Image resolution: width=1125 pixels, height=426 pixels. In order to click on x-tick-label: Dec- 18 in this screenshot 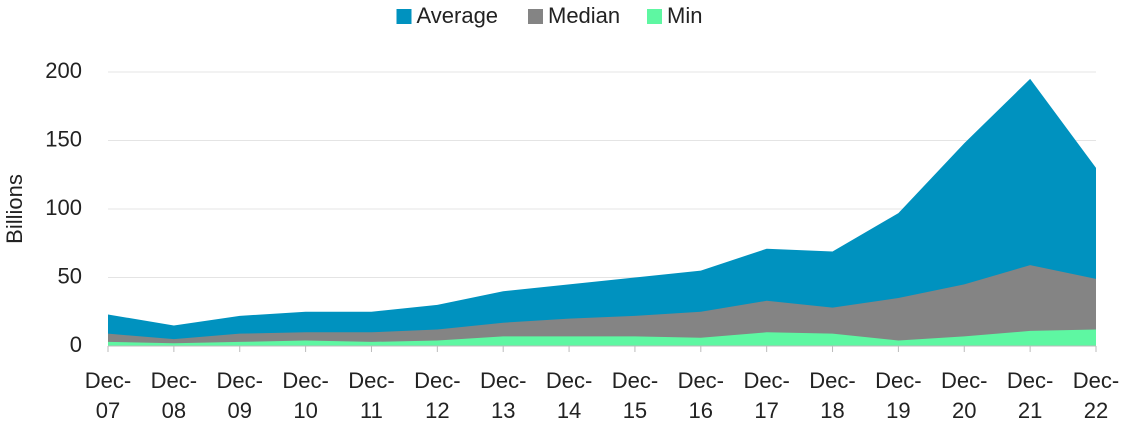, I will do `click(832, 395)`.